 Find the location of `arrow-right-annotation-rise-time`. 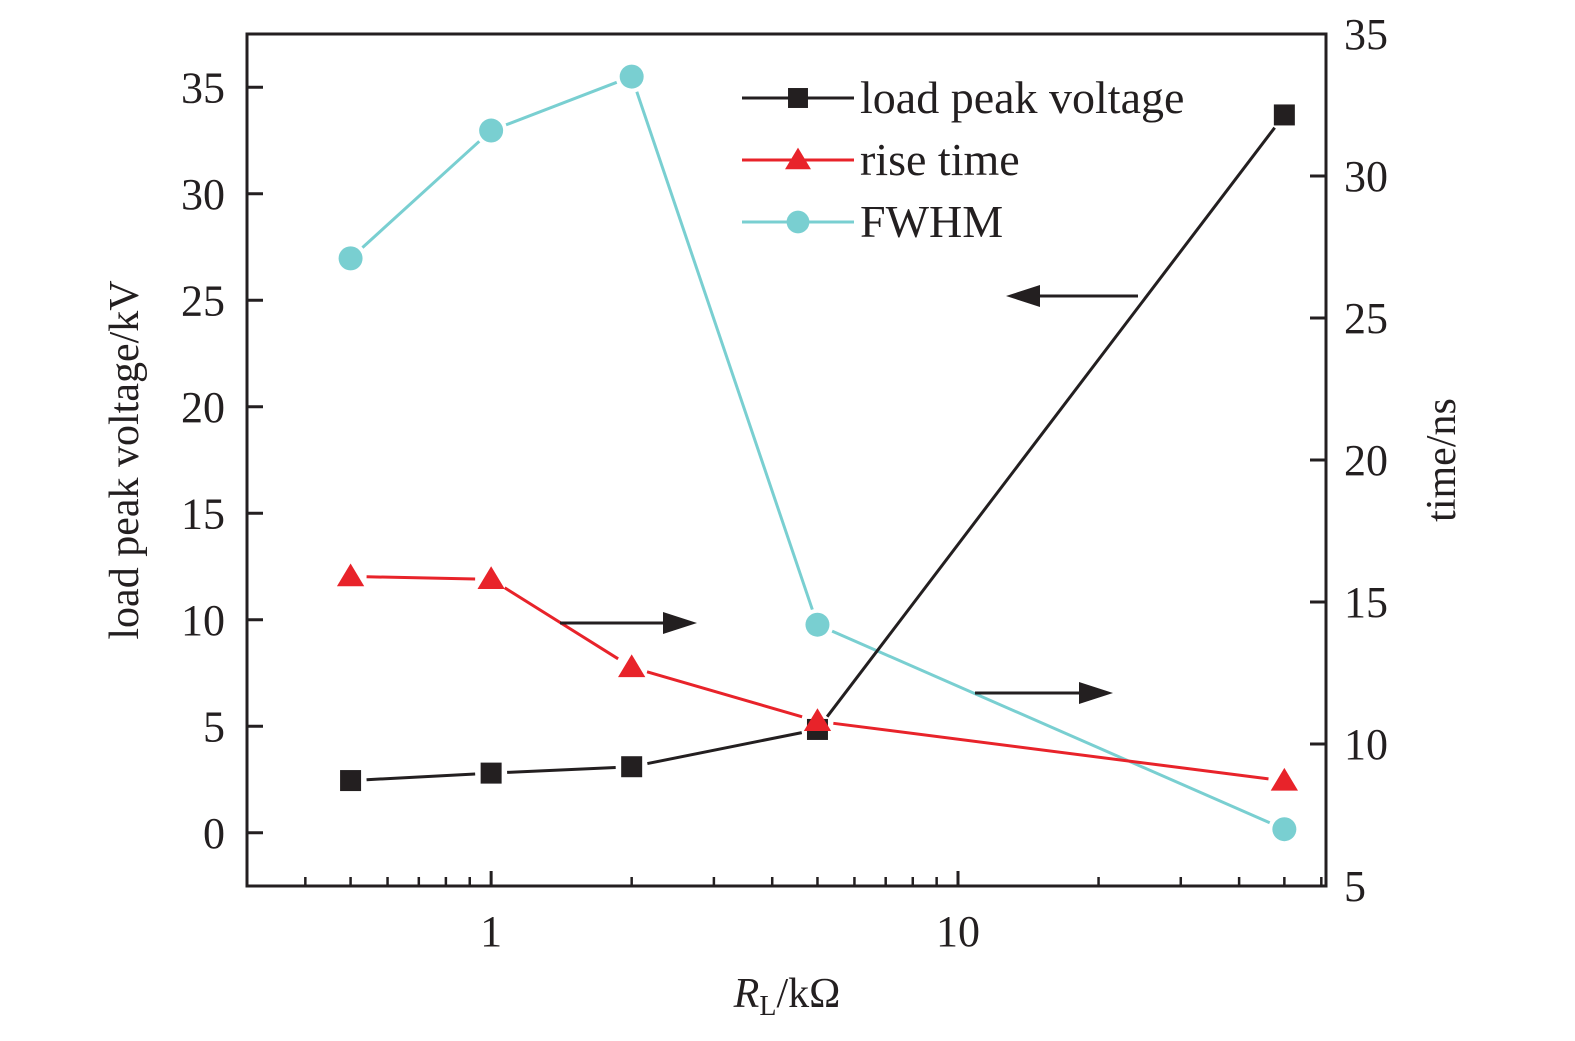

arrow-right-annotation-rise-time is located at coordinates (628, 623).